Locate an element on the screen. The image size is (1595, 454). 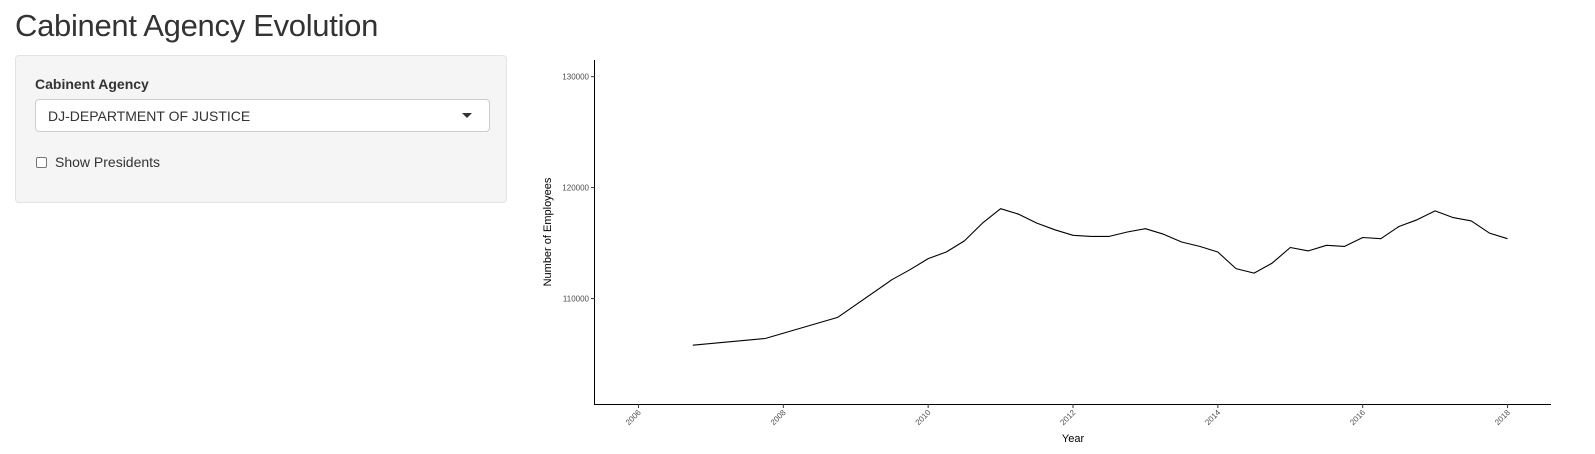
x-tick-label: 2006 is located at coordinates (633, 417).